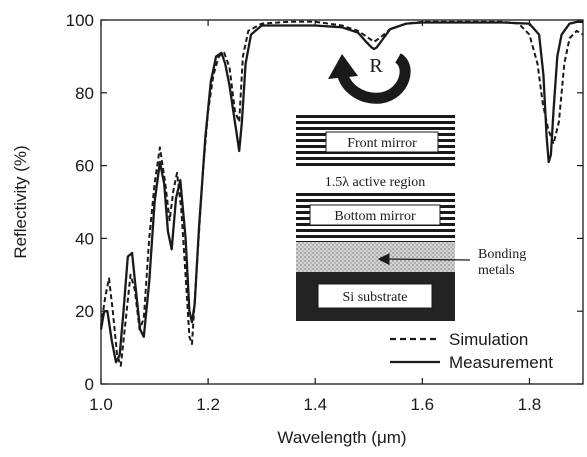 This screenshot has width=587, height=457. I want to click on x-tick-label: 1.0, so click(101, 404).